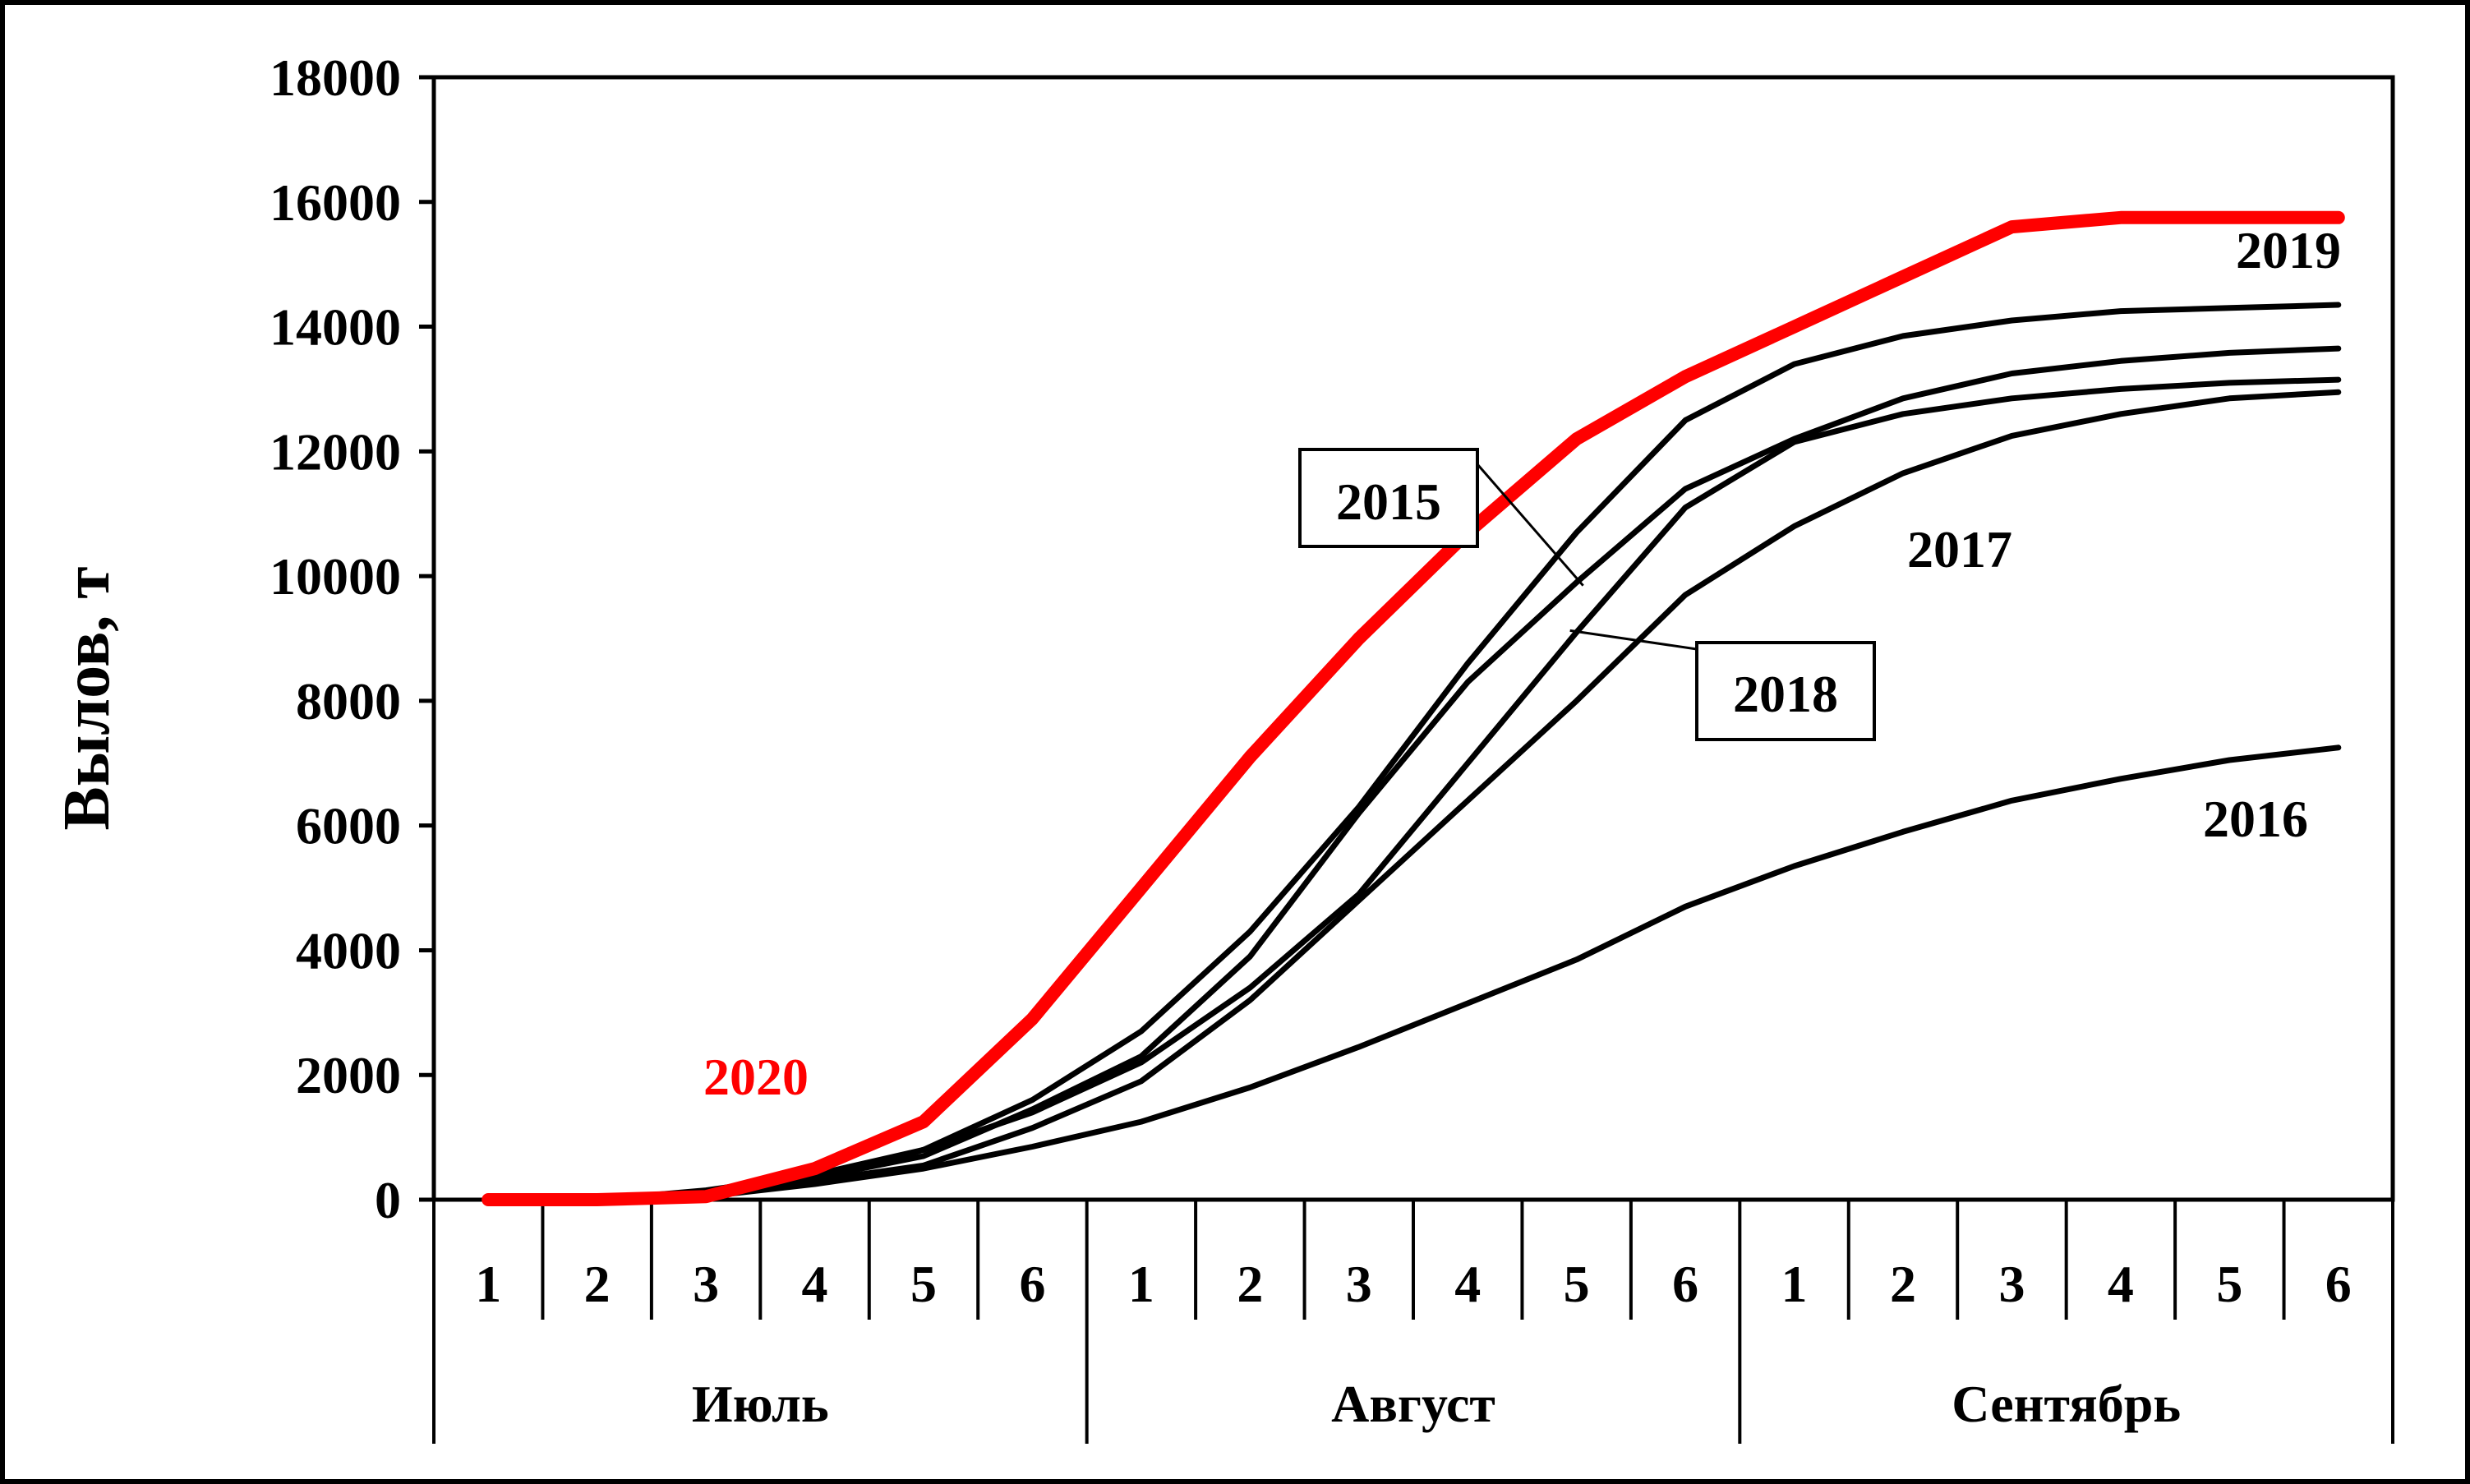  I want to click on y-tick-label: 2000, so click(348, 1075).